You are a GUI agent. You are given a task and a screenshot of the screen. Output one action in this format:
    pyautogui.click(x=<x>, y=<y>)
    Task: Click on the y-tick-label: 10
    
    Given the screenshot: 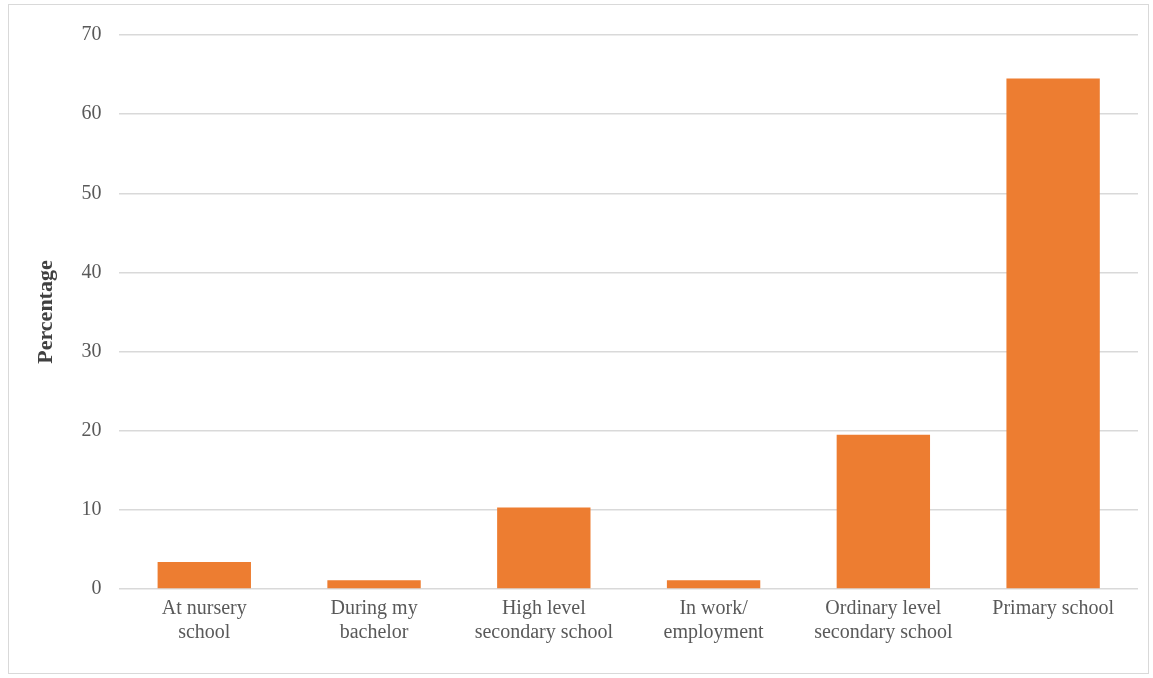 What is the action you would take?
    pyautogui.click(x=91, y=508)
    